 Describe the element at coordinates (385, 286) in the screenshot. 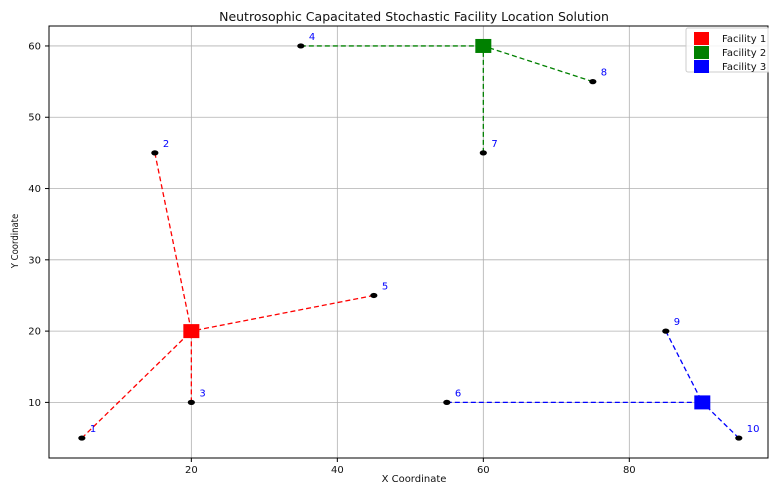

I see `customer-label-5: 5` at that location.